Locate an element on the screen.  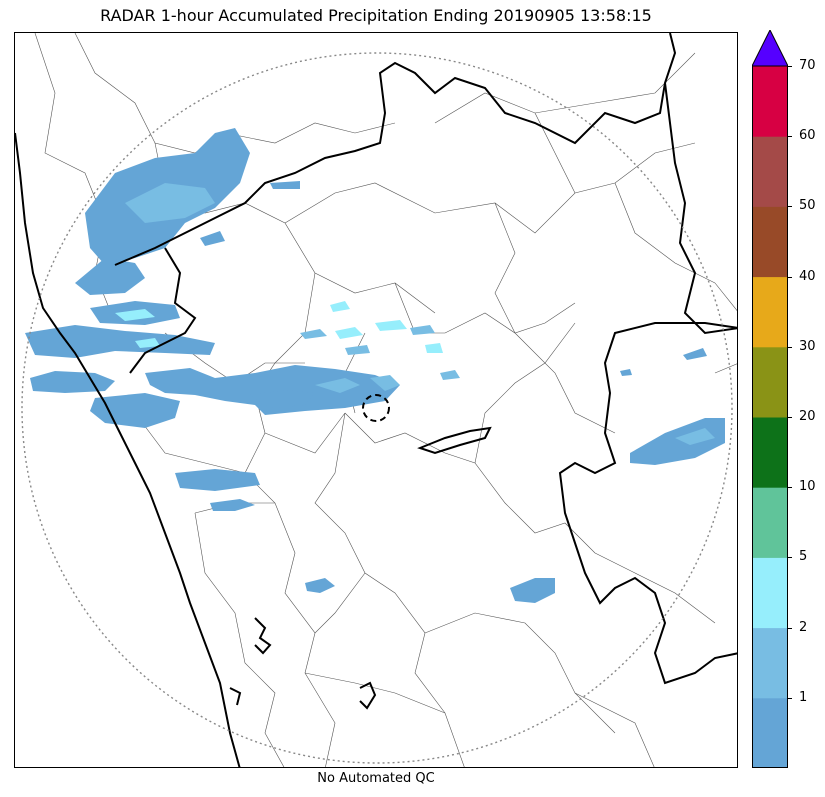
colorbar-tick-label: 1 is located at coordinates (803, 697).